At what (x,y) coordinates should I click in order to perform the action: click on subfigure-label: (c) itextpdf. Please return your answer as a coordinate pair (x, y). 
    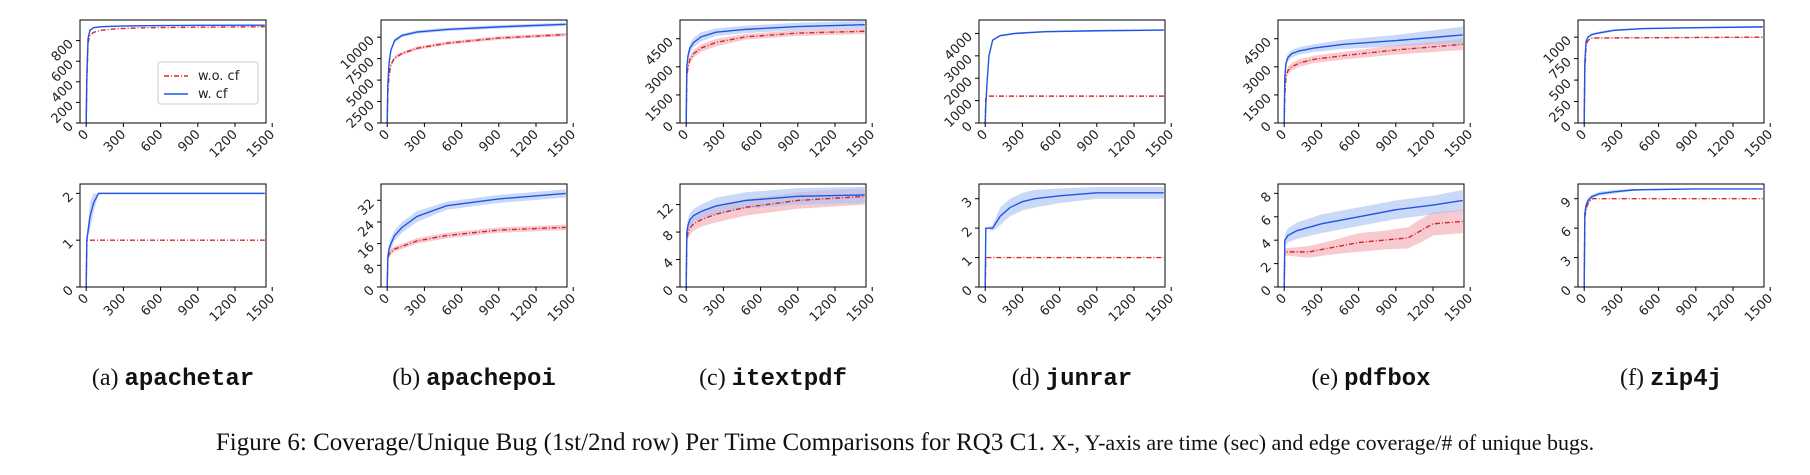
    Looking at the image, I should click on (773, 379).